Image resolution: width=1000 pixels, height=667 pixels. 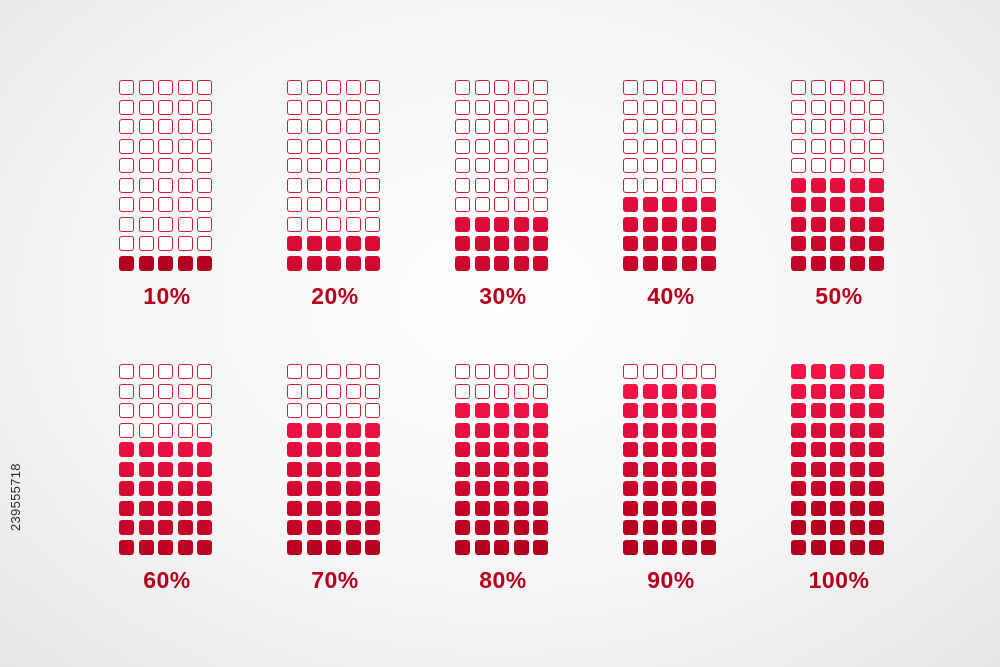 I want to click on percentage-label: 70%, so click(x=335, y=580).